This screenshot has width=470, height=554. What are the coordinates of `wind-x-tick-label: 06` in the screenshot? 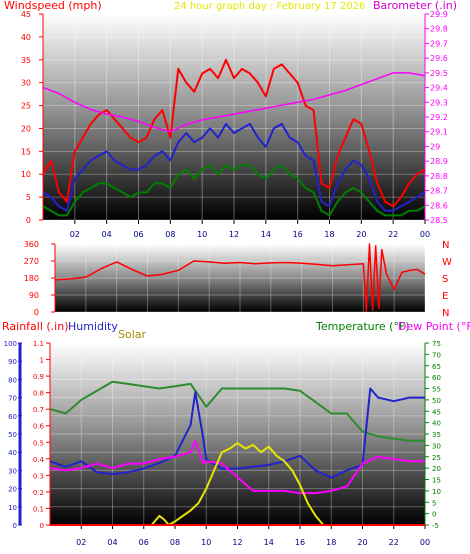 It's located at (138, 234).